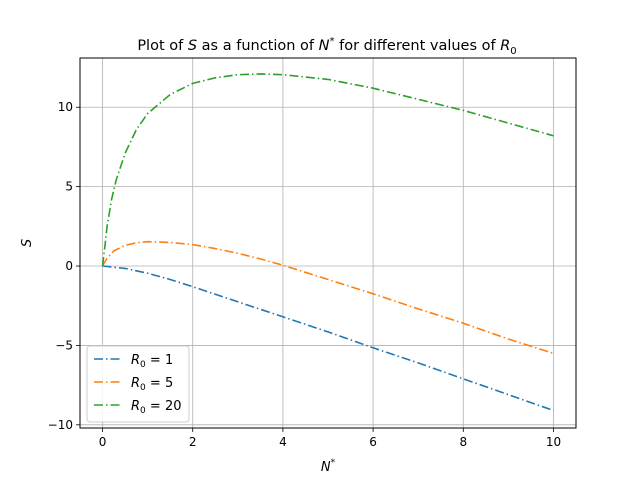 This screenshot has height=480, width=640. Describe the element at coordinates (463, 442) in the screenshot. I see `x-tick-label: 8` at that location.